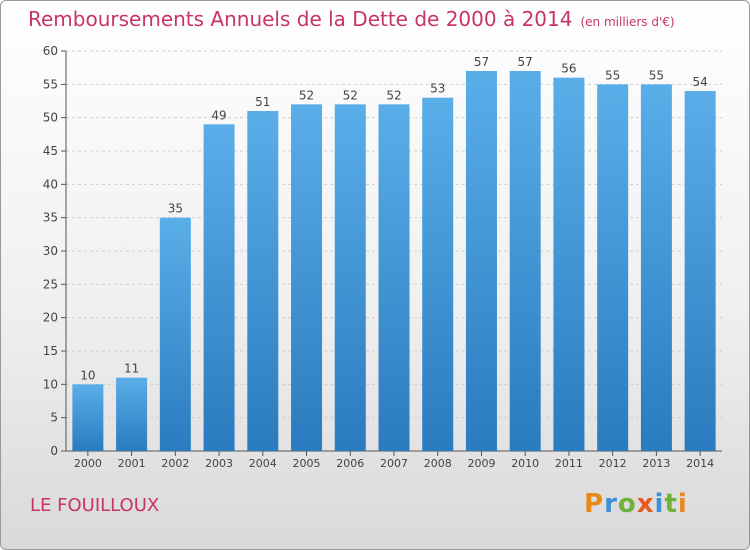 This screenshot has height=550, width=750. I want to click on x-tick-label: 2004, so click(263, 463).